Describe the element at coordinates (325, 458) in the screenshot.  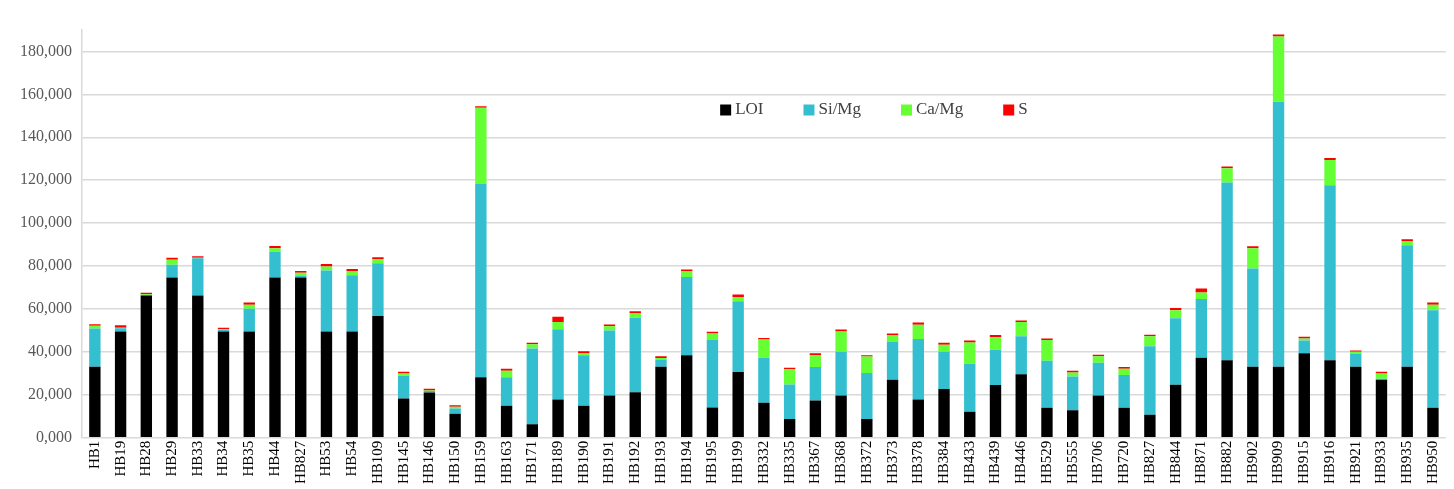
I see `x-tick-label: HB53` at that location.